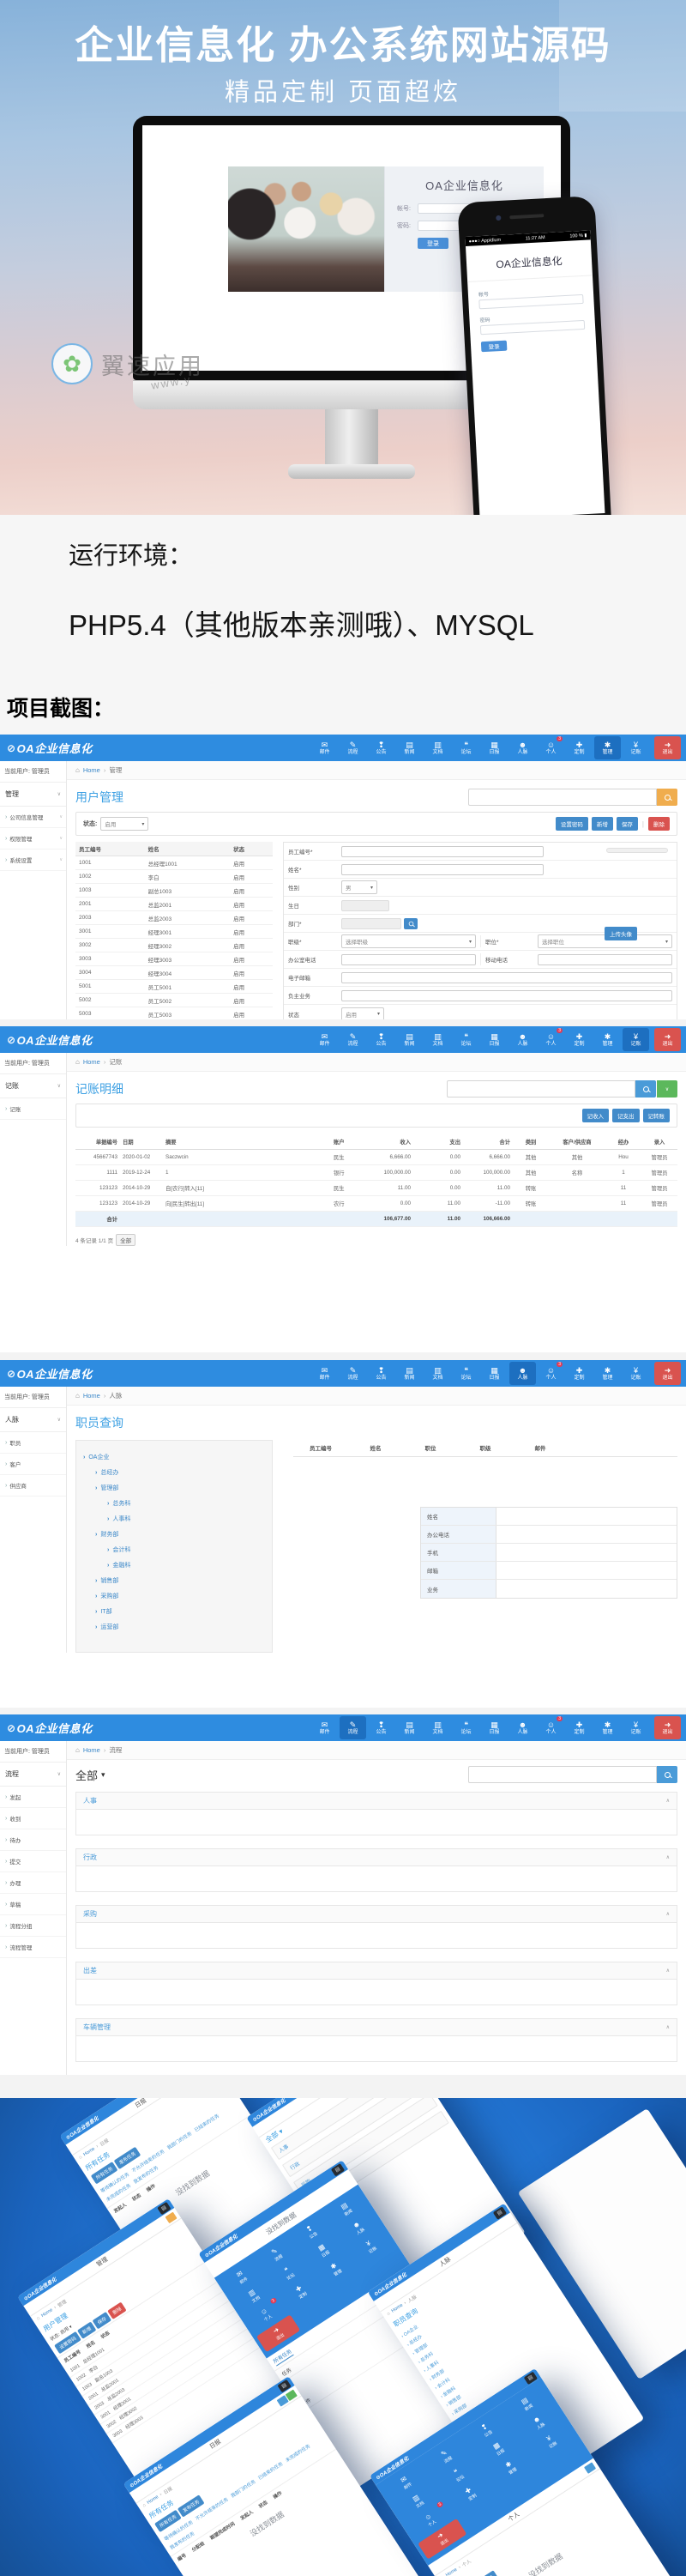 Image resolution: width=686 pixels, height=2576 pixels. What do you see at coordinates (507, 977) in the screenshot?
I see `email-input` at bounding box center [507, 977].